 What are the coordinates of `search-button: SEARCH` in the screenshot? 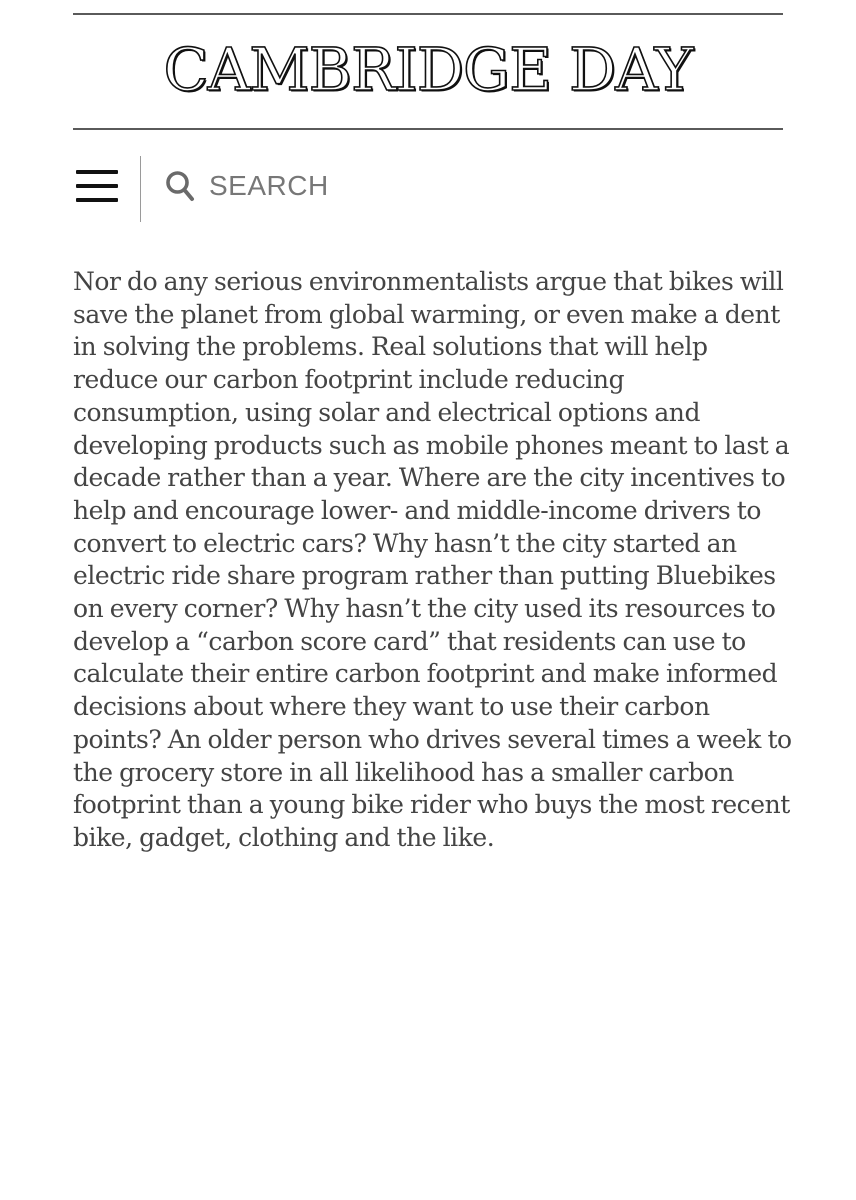 It's located at (247, 186).